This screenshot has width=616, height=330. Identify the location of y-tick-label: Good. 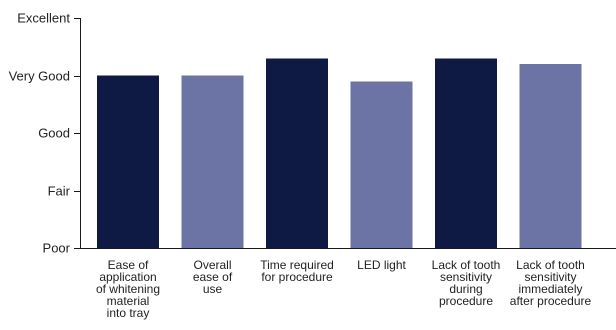
(54, 133).